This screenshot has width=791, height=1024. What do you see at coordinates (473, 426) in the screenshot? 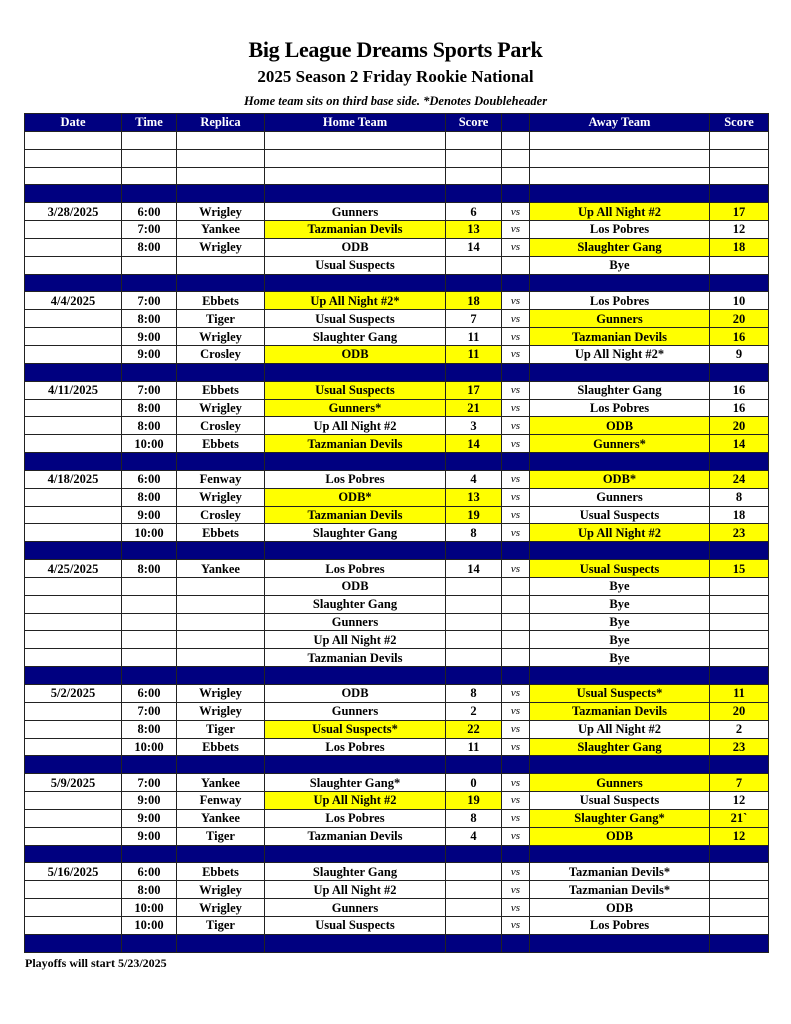
I see `home-score-cell: 3` at bounding box center [473, 426].